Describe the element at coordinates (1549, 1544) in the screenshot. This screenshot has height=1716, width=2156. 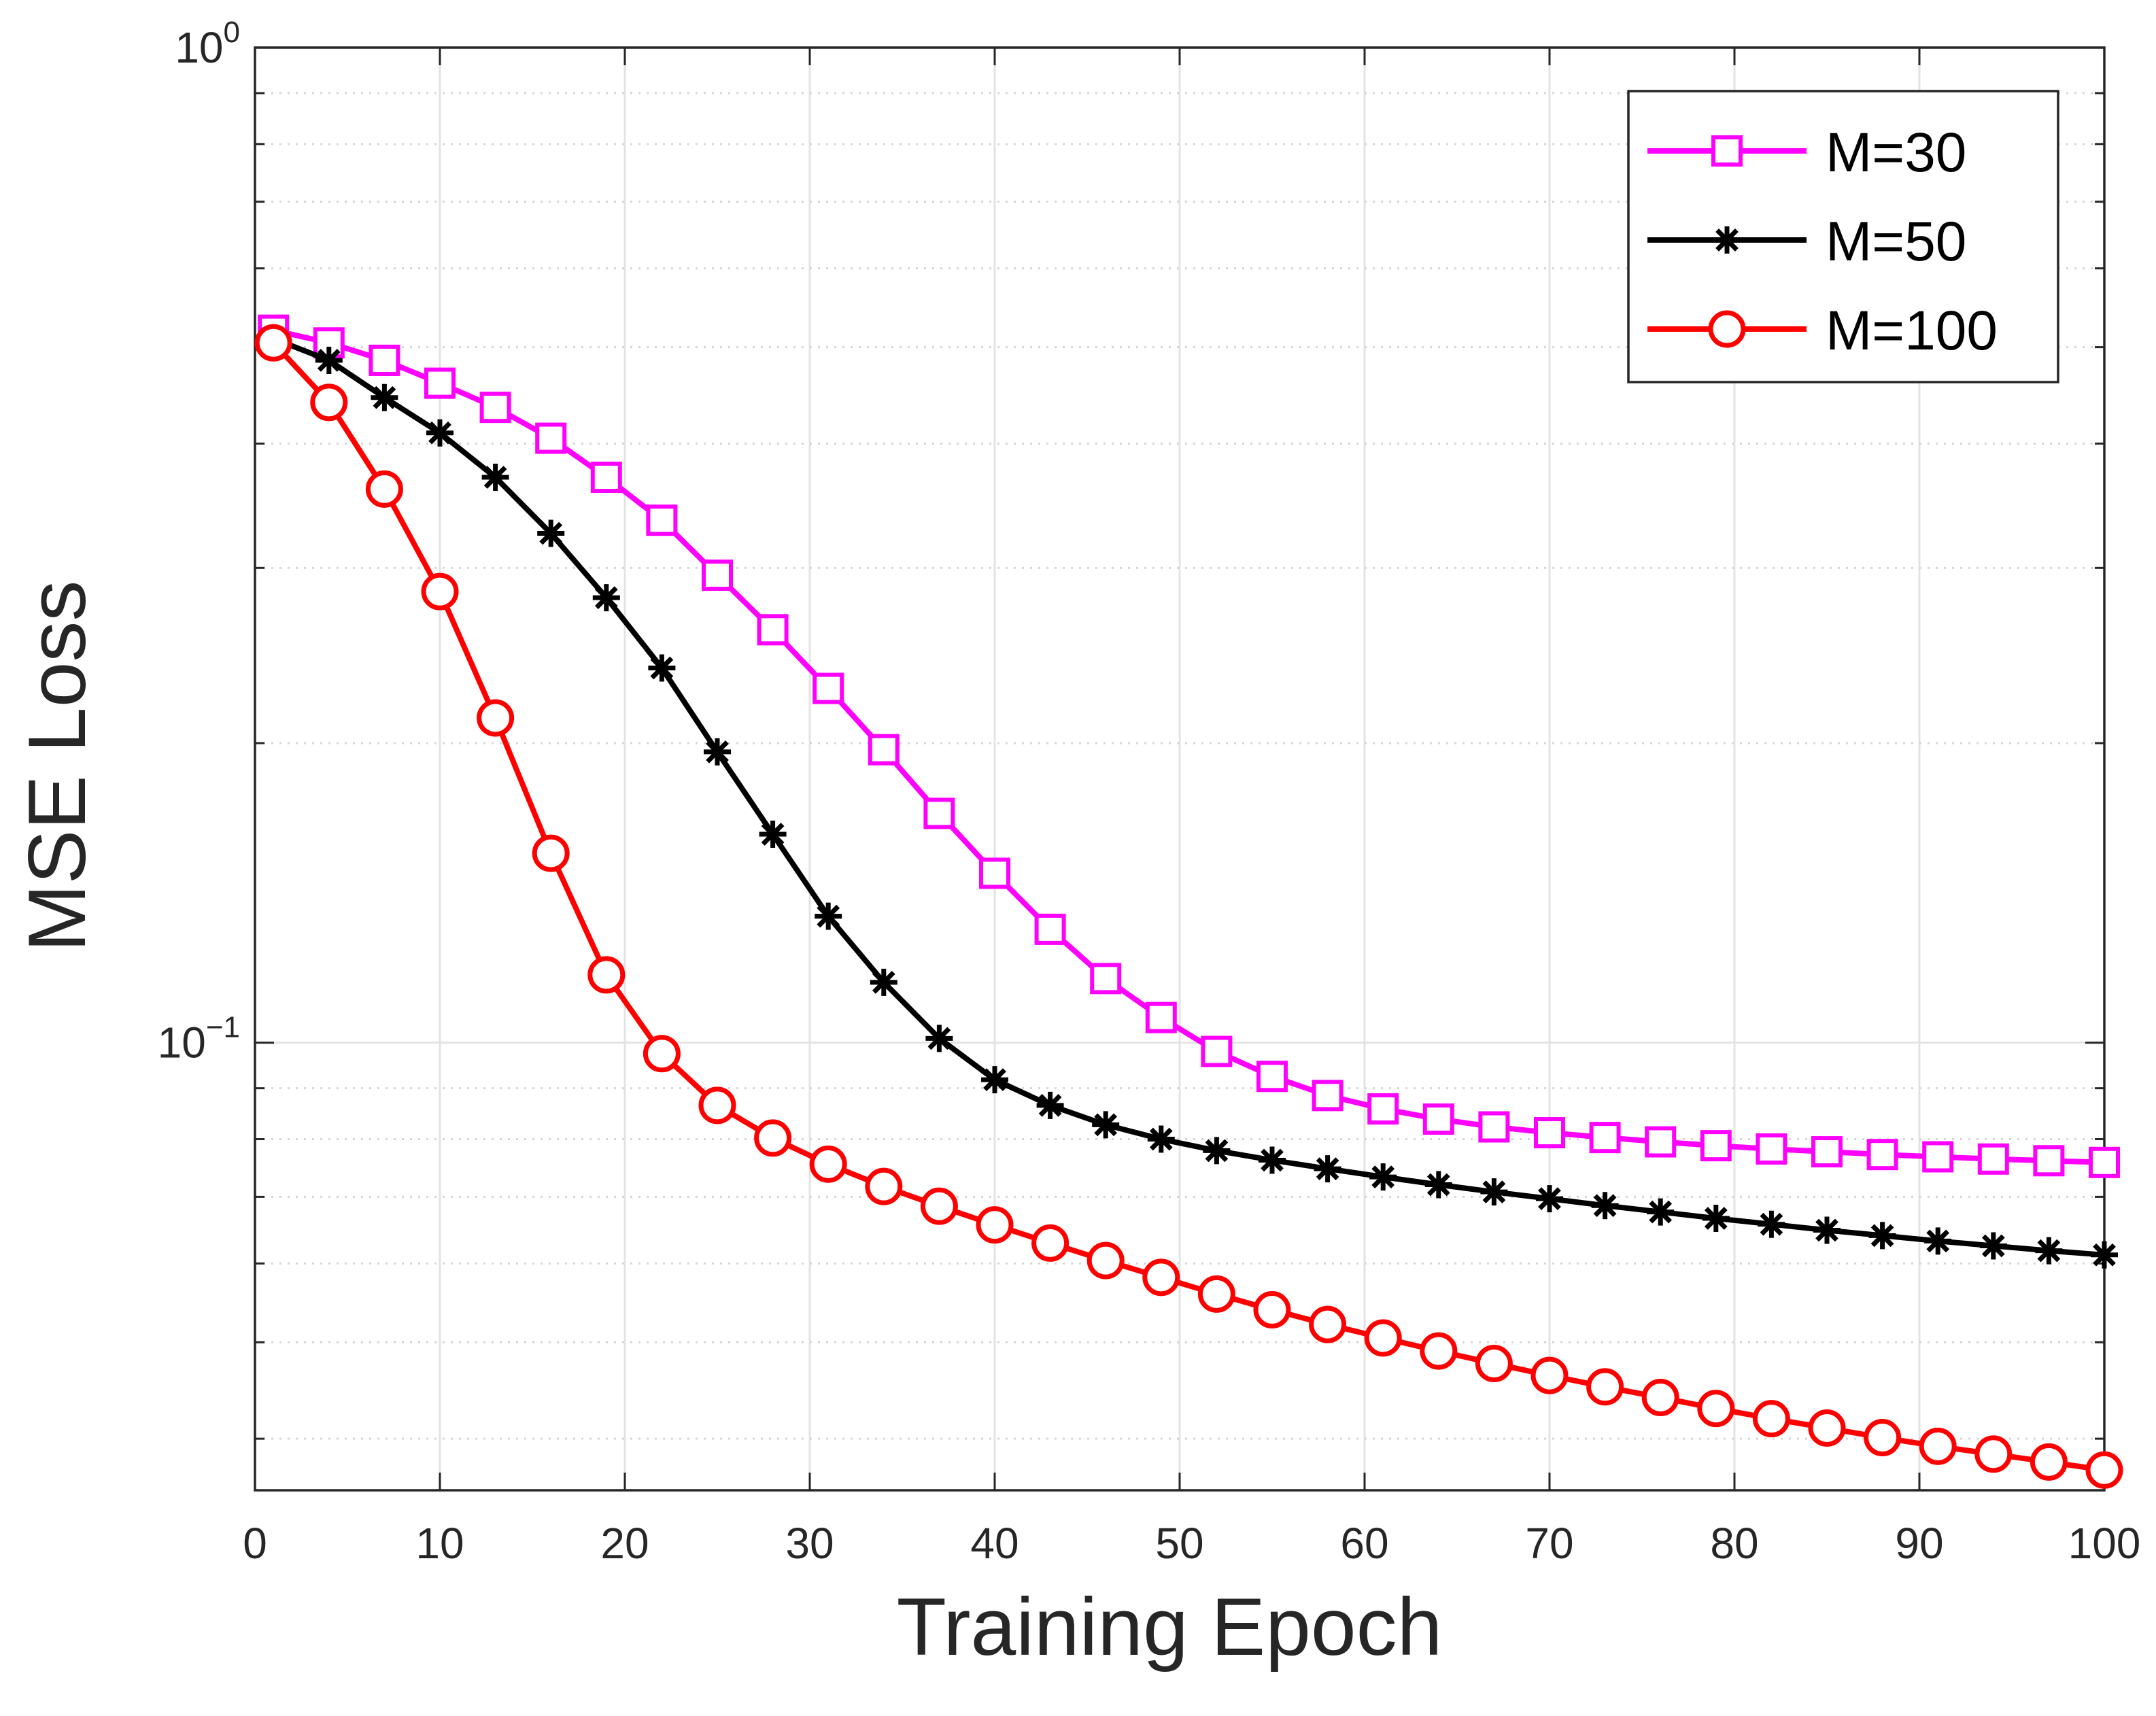
I see `x-tick-label: 70` at that location.